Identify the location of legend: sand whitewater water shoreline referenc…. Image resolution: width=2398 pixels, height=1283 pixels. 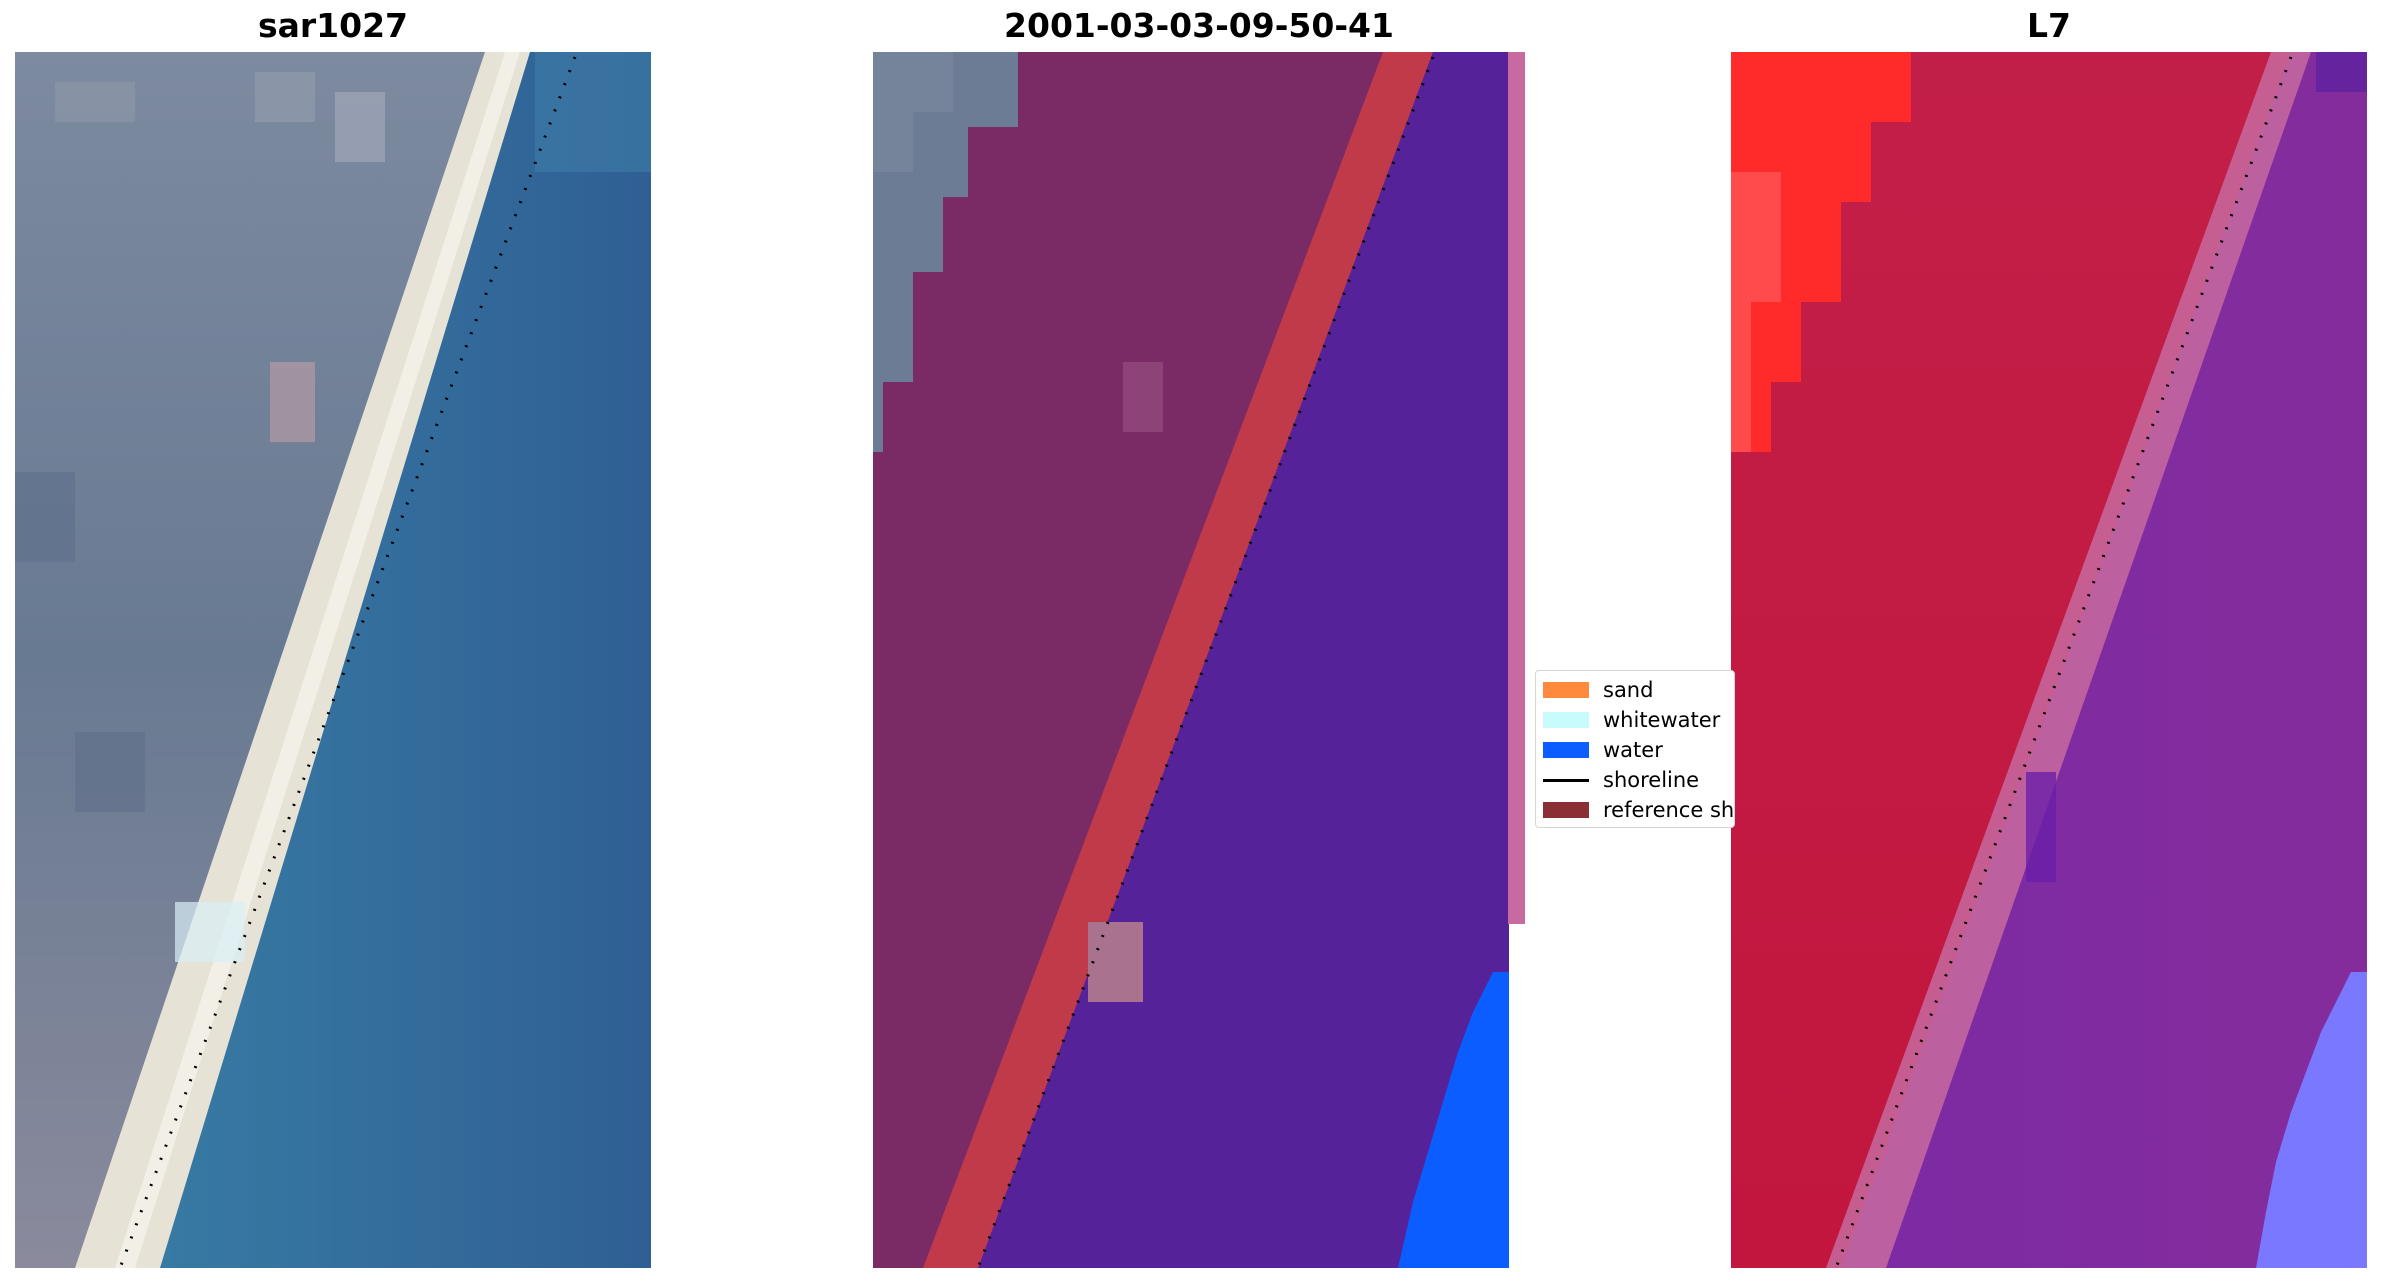
(1635, 749).